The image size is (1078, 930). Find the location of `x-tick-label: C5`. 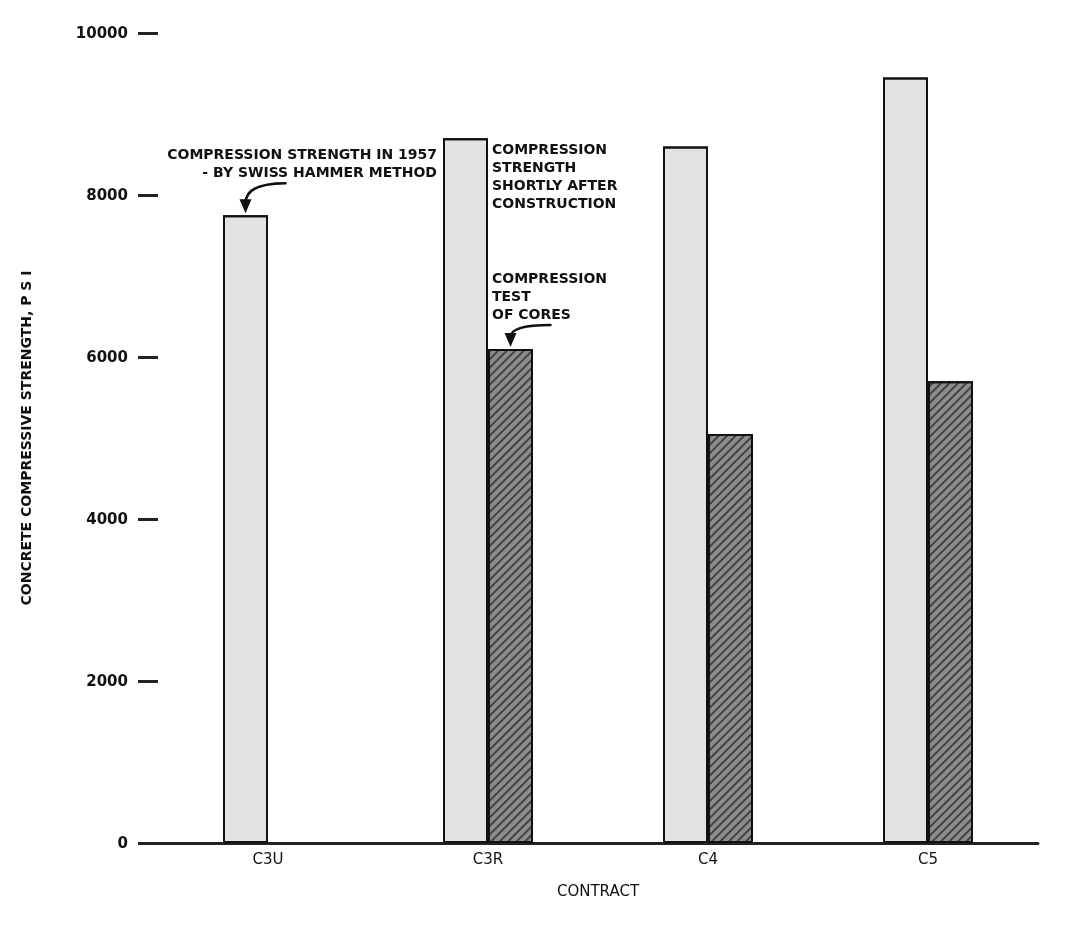

x-tick-label: C5 is located at coordinates (928, 858).